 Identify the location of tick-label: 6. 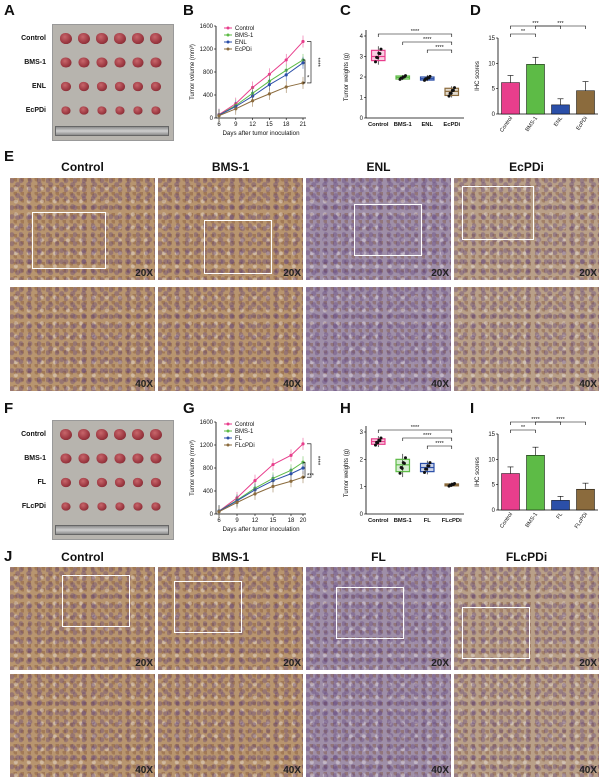
(219, 125).